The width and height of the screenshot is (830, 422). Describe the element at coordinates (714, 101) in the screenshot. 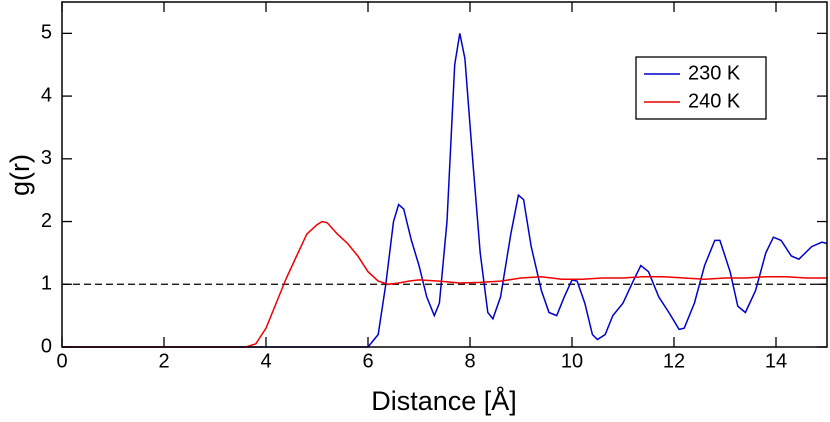

I see `legend-label: 240 K` at that location.